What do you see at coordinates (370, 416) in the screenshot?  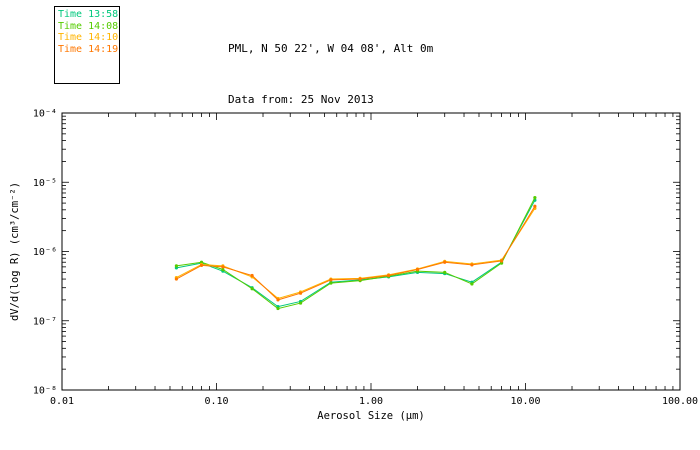 I see `x-axis-title: Aerosol Size (μm)` at bounding box center [370, 416].